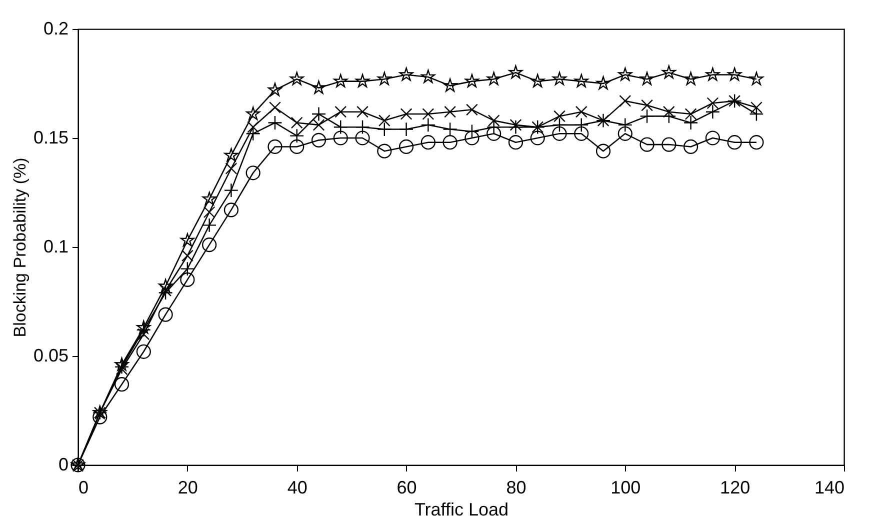 This screenshot has height=527, width=885. I want to click on y-tick-label: 0.05, so click(50, 356).